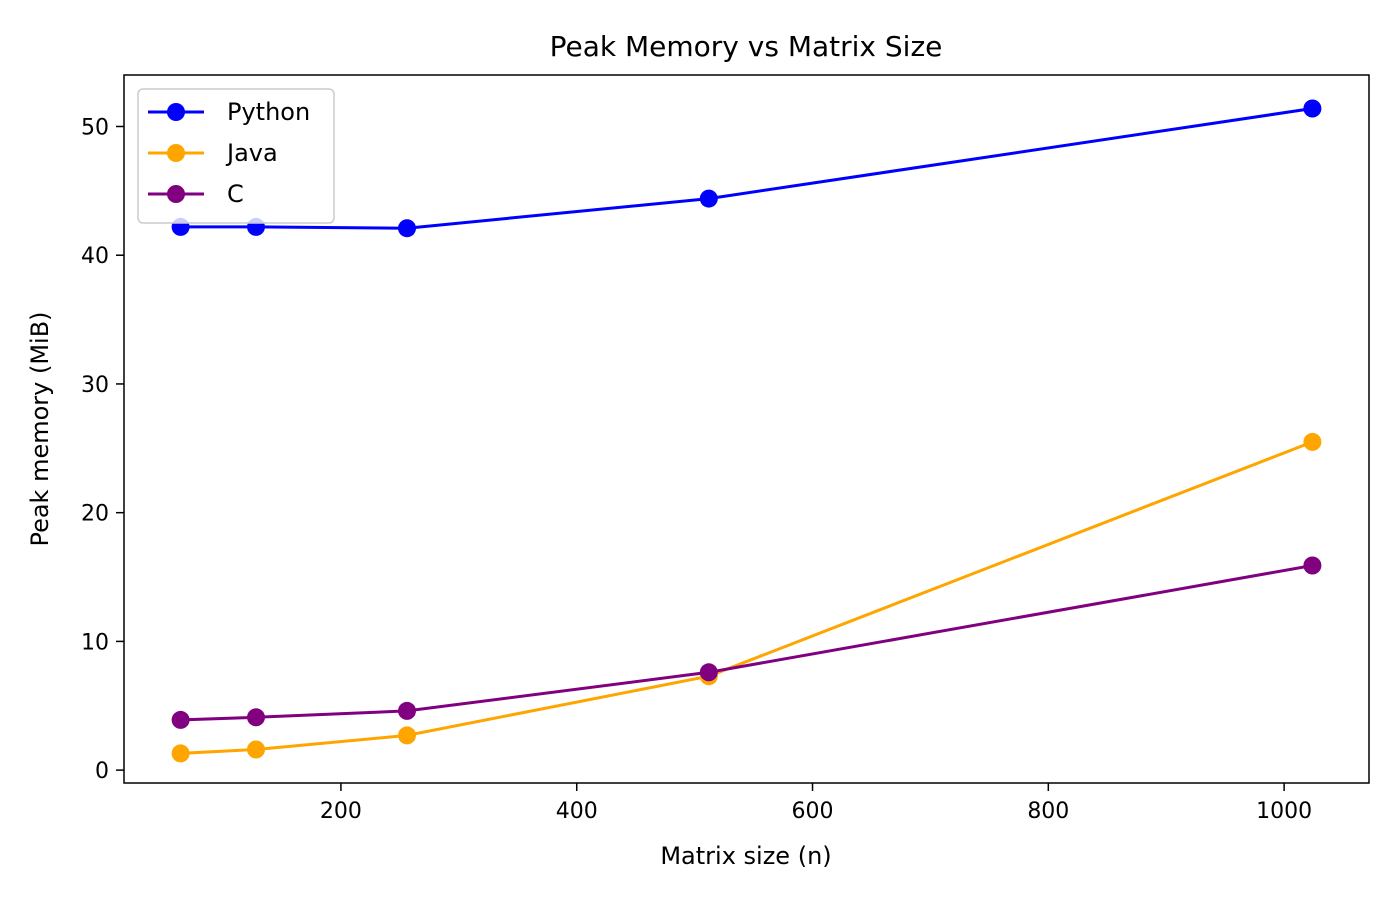 The image size is (1400, 900). What do you see at coordinates (95, 514) in the screenshot?
I see `y-tick-label: 20` at bounding box center [95, 514].